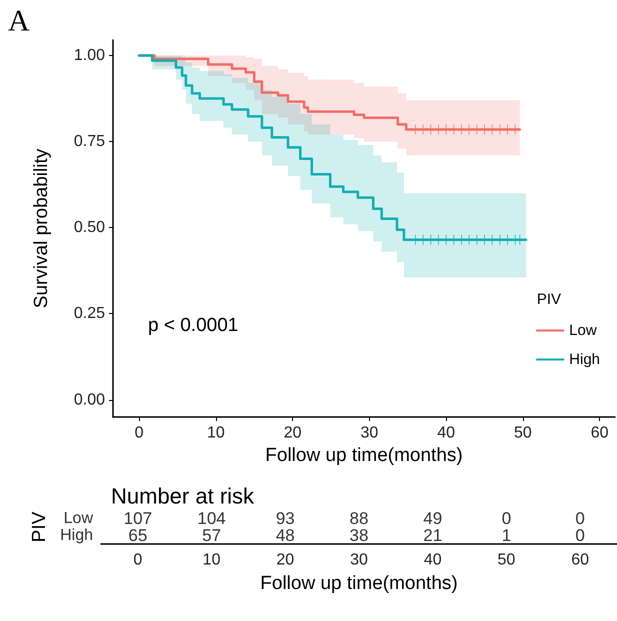  I want to click on data-label: 104, so click(211, 518).